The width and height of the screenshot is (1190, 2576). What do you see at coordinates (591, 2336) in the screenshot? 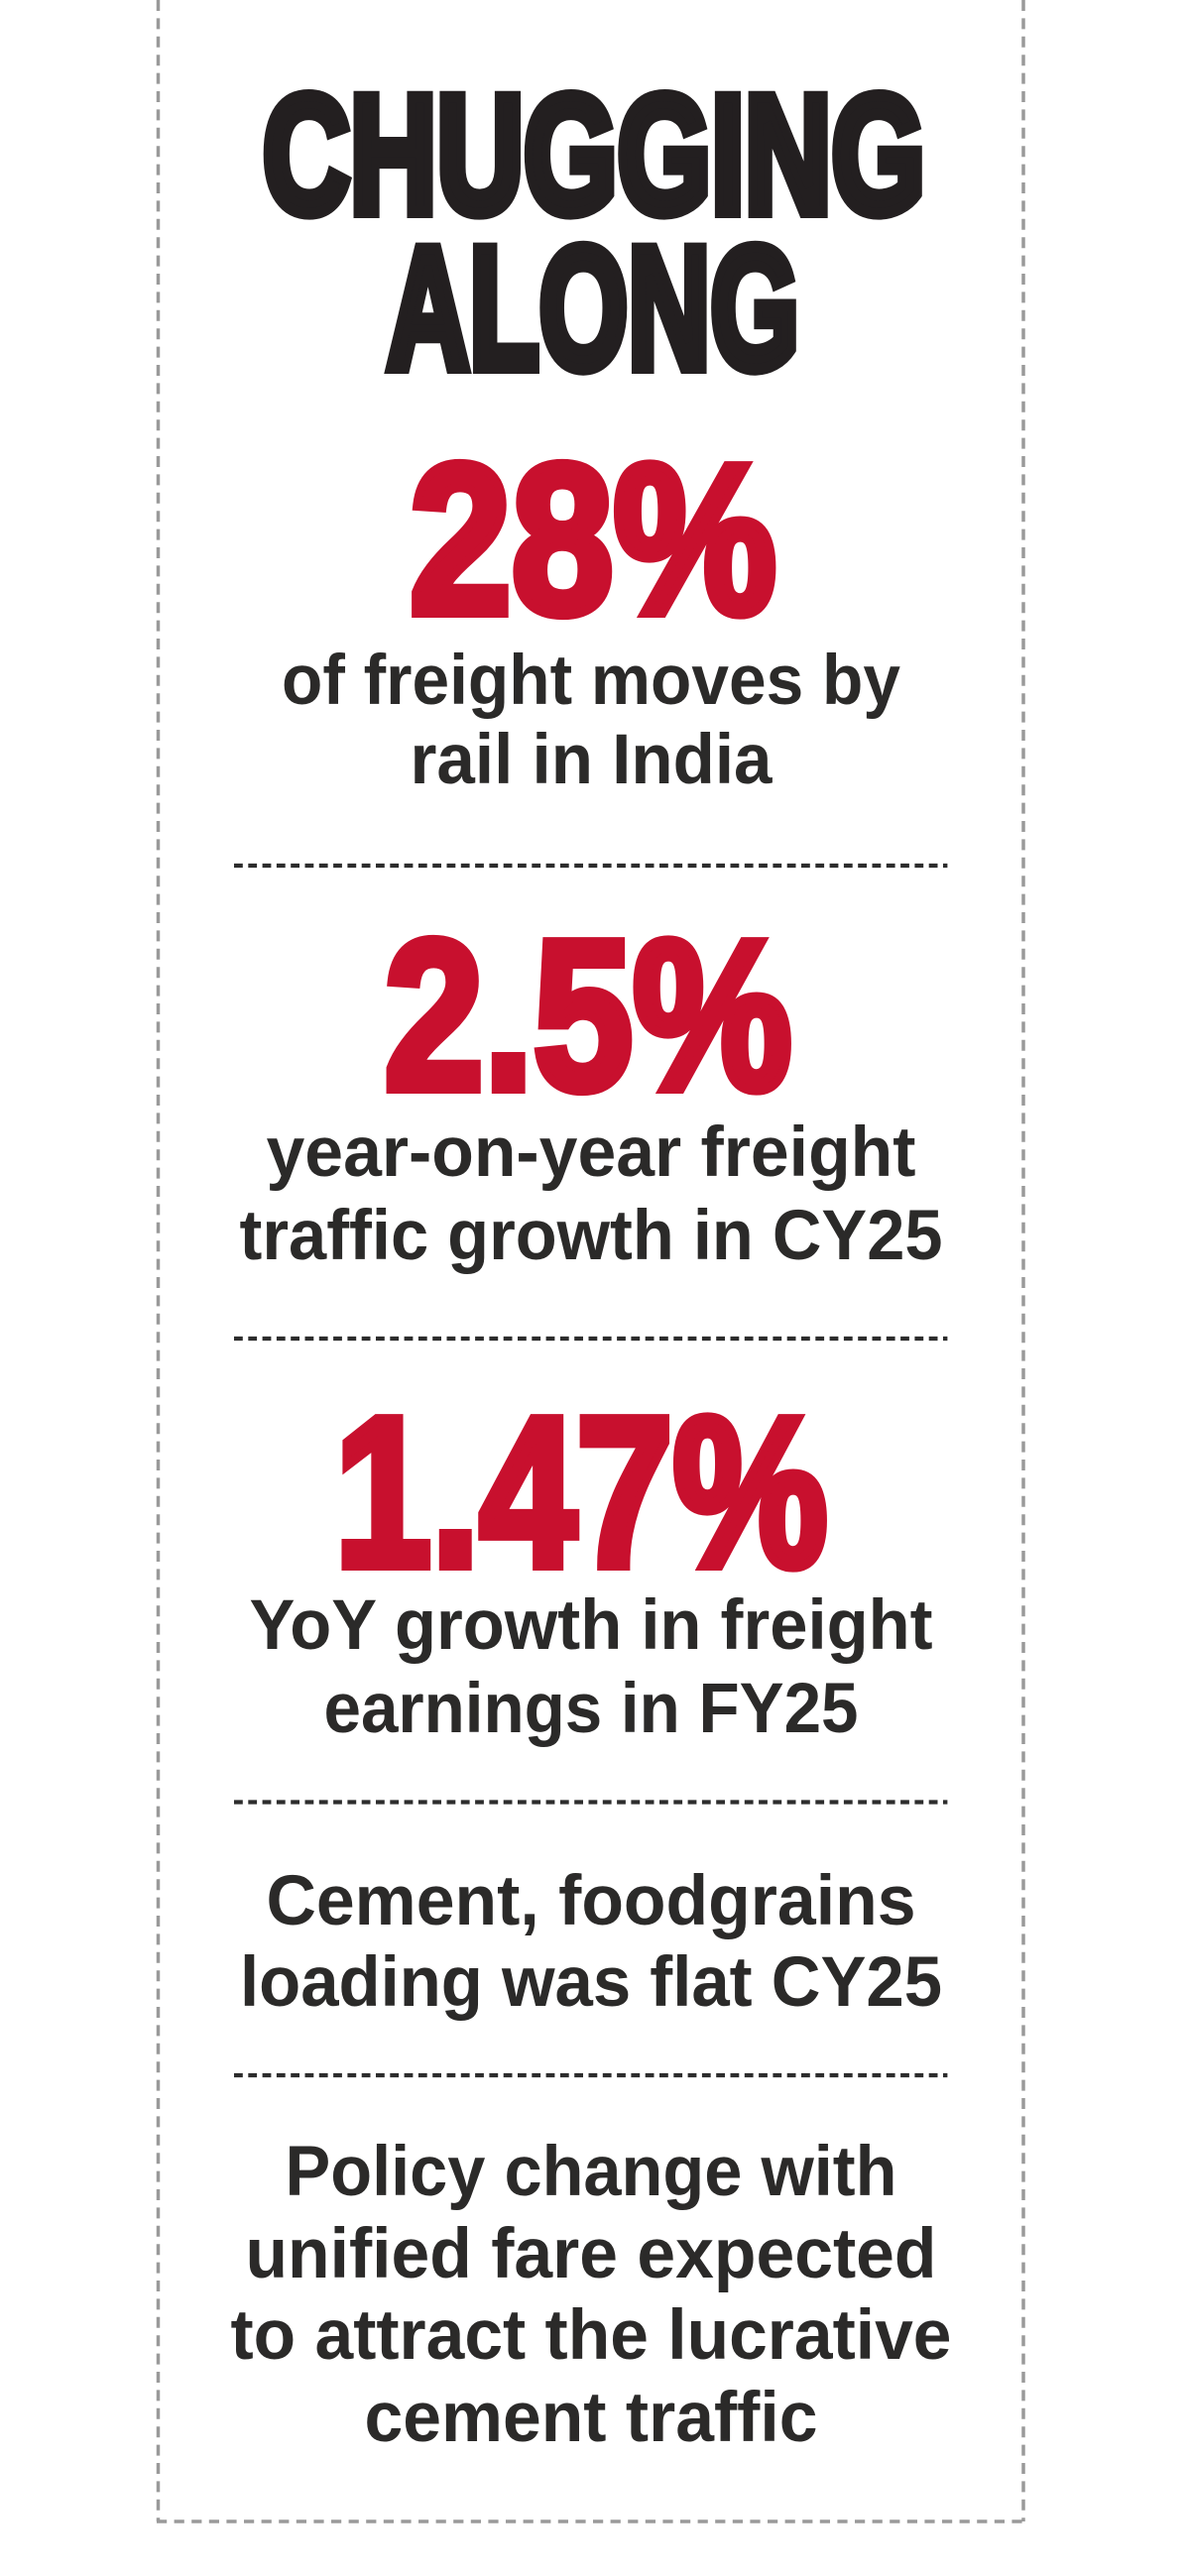
I see `svg-text: to attract the lucrative` at bounding box center [591, 2336].